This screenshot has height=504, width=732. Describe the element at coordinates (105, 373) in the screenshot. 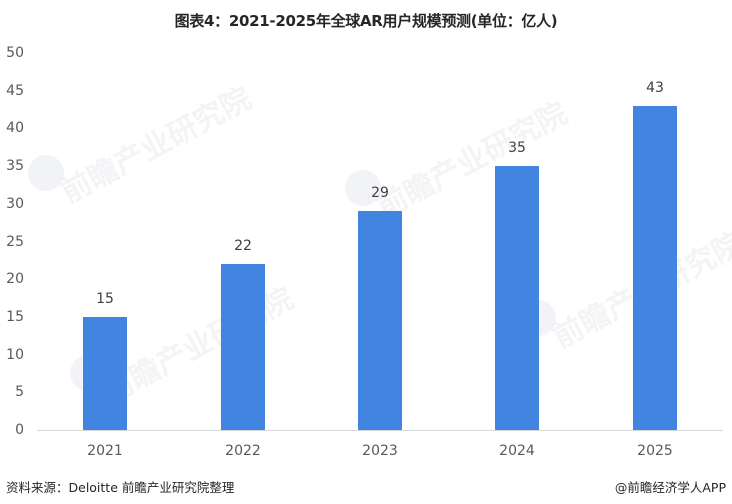

I see `bar-2021` at that location.